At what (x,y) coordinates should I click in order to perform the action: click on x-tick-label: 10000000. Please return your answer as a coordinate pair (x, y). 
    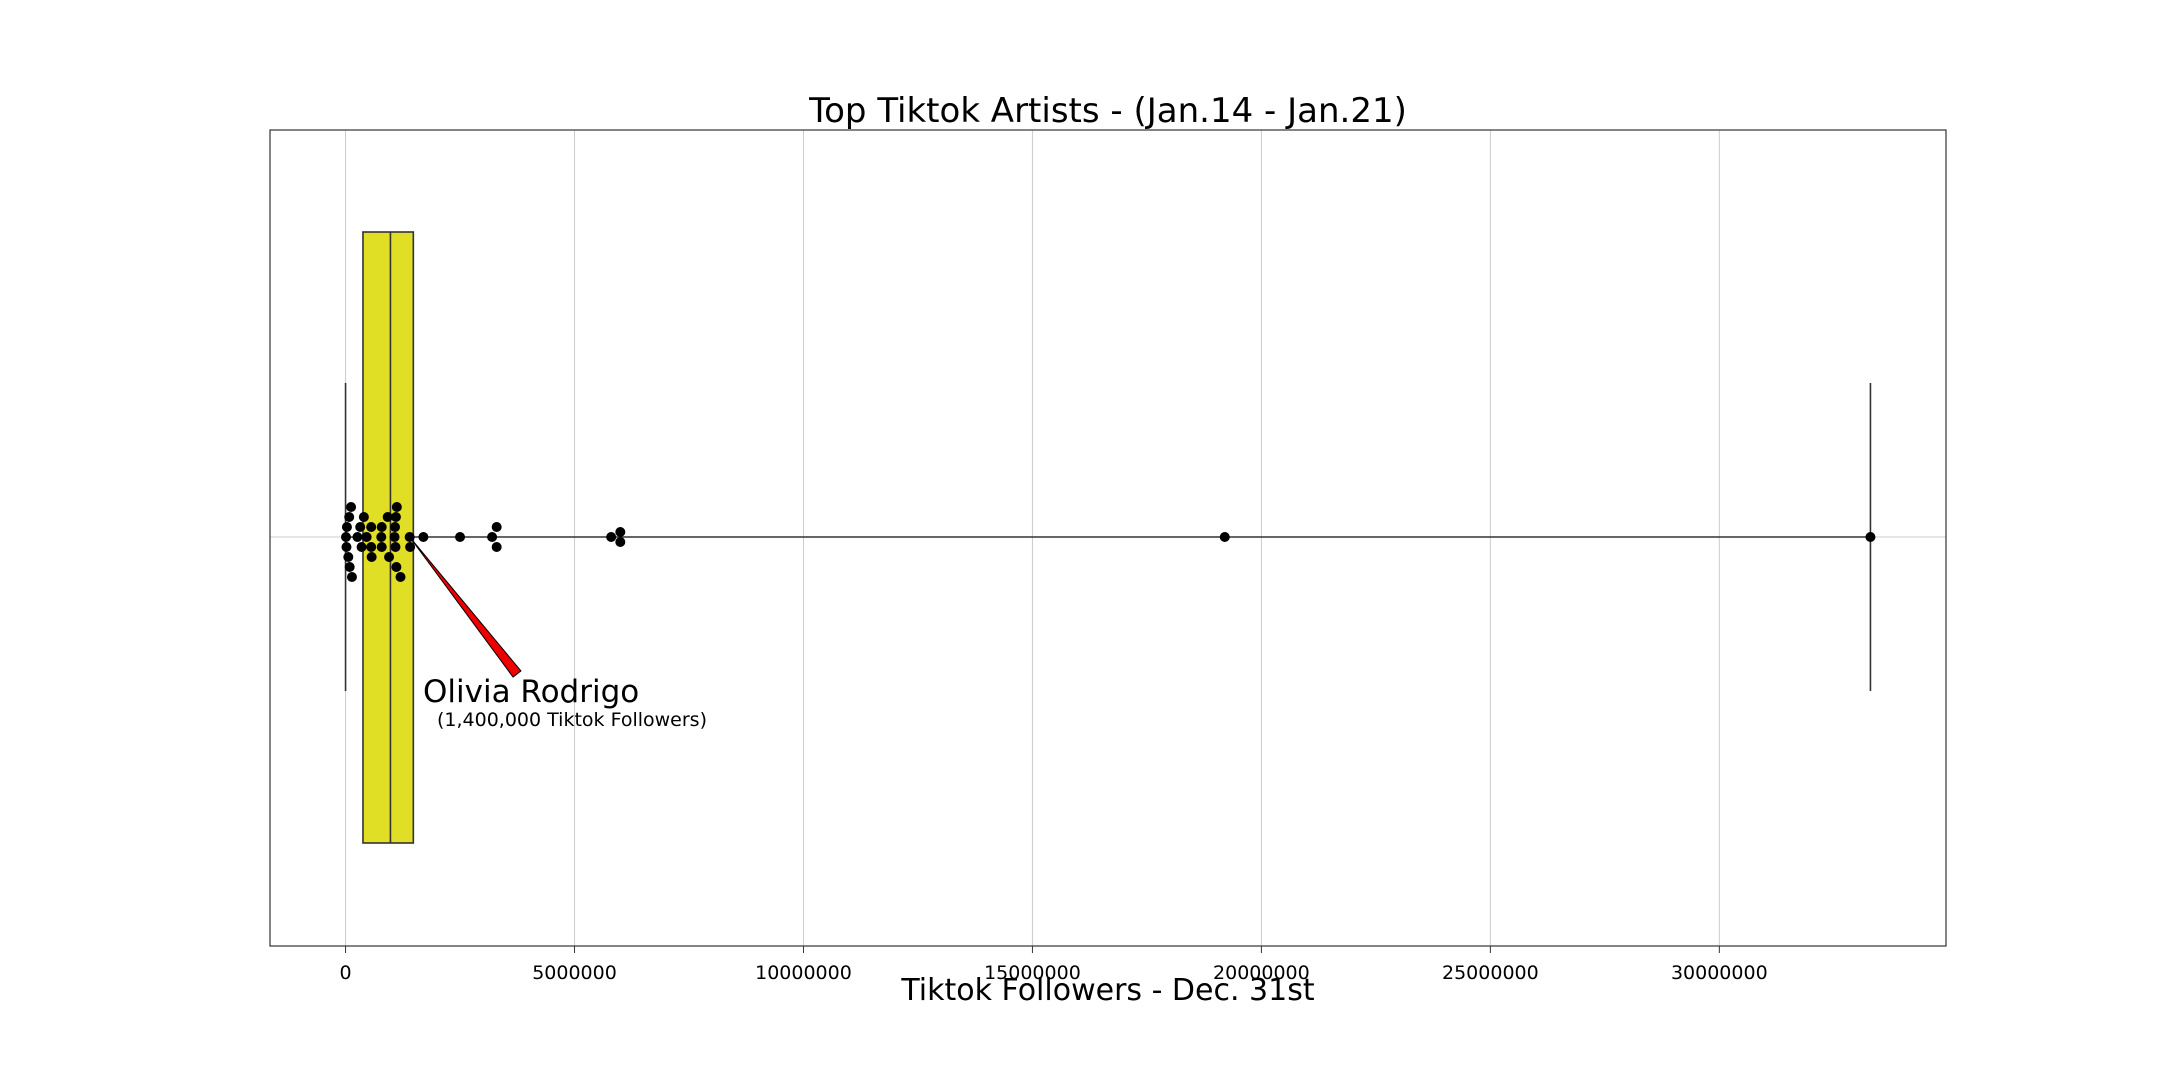
    Looking at the image, I should click on (803, 973).